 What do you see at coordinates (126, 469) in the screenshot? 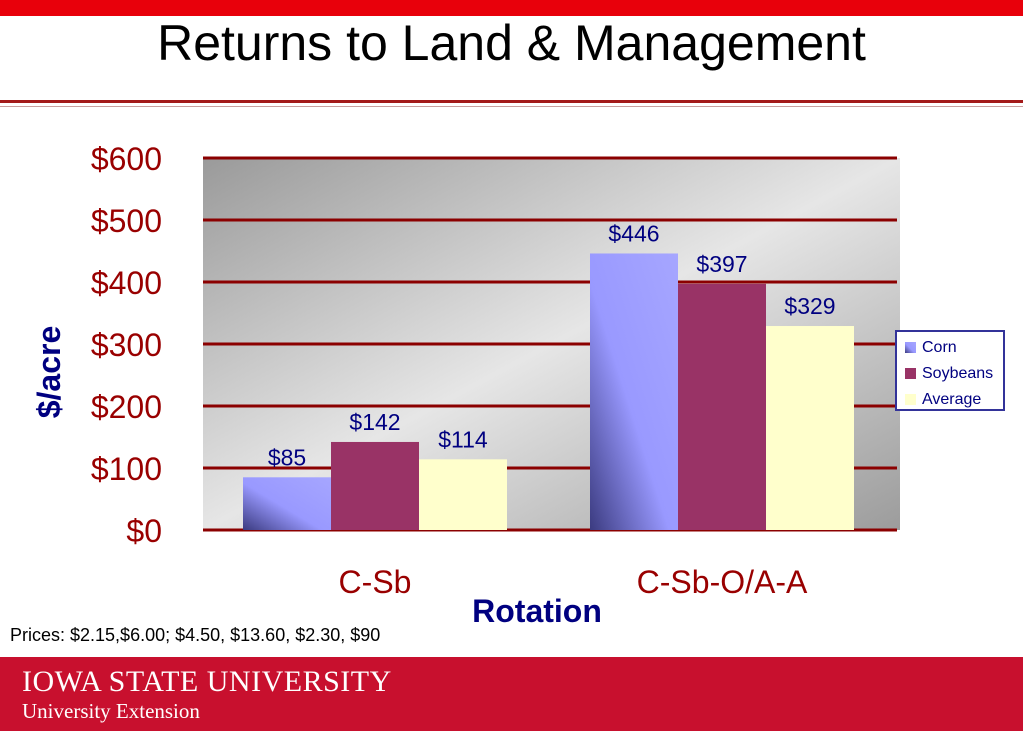
I see `y-tick-label: $100` at bounding box center [126, 469].